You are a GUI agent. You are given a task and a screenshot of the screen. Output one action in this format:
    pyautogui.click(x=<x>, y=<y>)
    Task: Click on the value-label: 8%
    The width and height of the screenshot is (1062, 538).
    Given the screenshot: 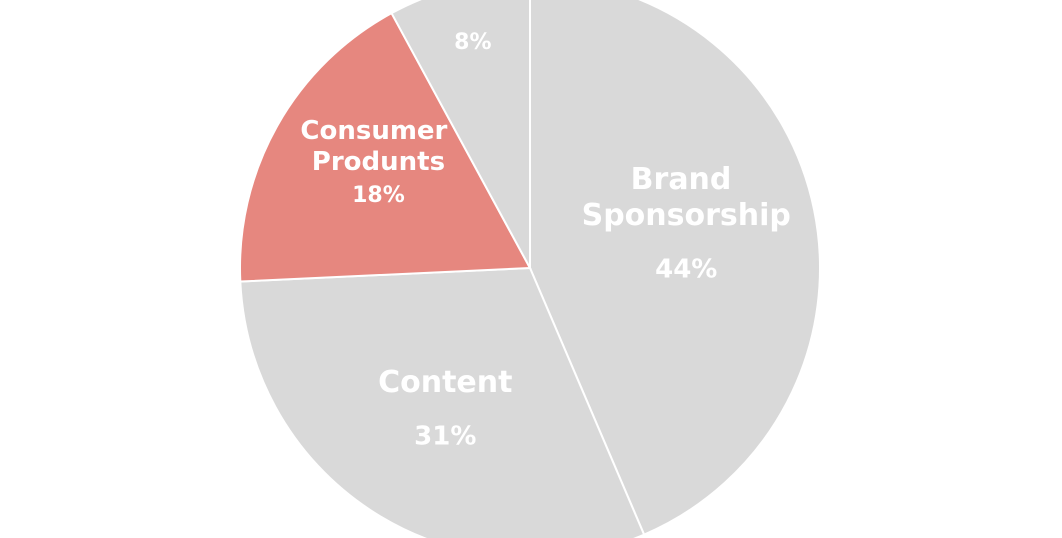 What is the action you would take?
    pyautogui.click(x=472, y=42)
    